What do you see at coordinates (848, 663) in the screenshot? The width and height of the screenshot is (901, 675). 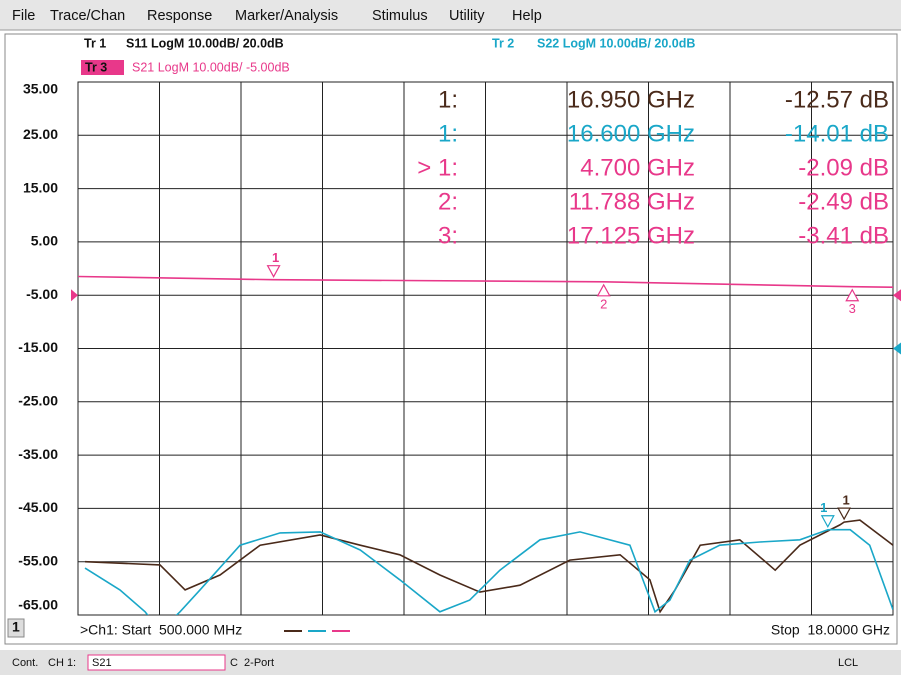 I see `status-lcl: LCL` at bounding box center [848, 663].